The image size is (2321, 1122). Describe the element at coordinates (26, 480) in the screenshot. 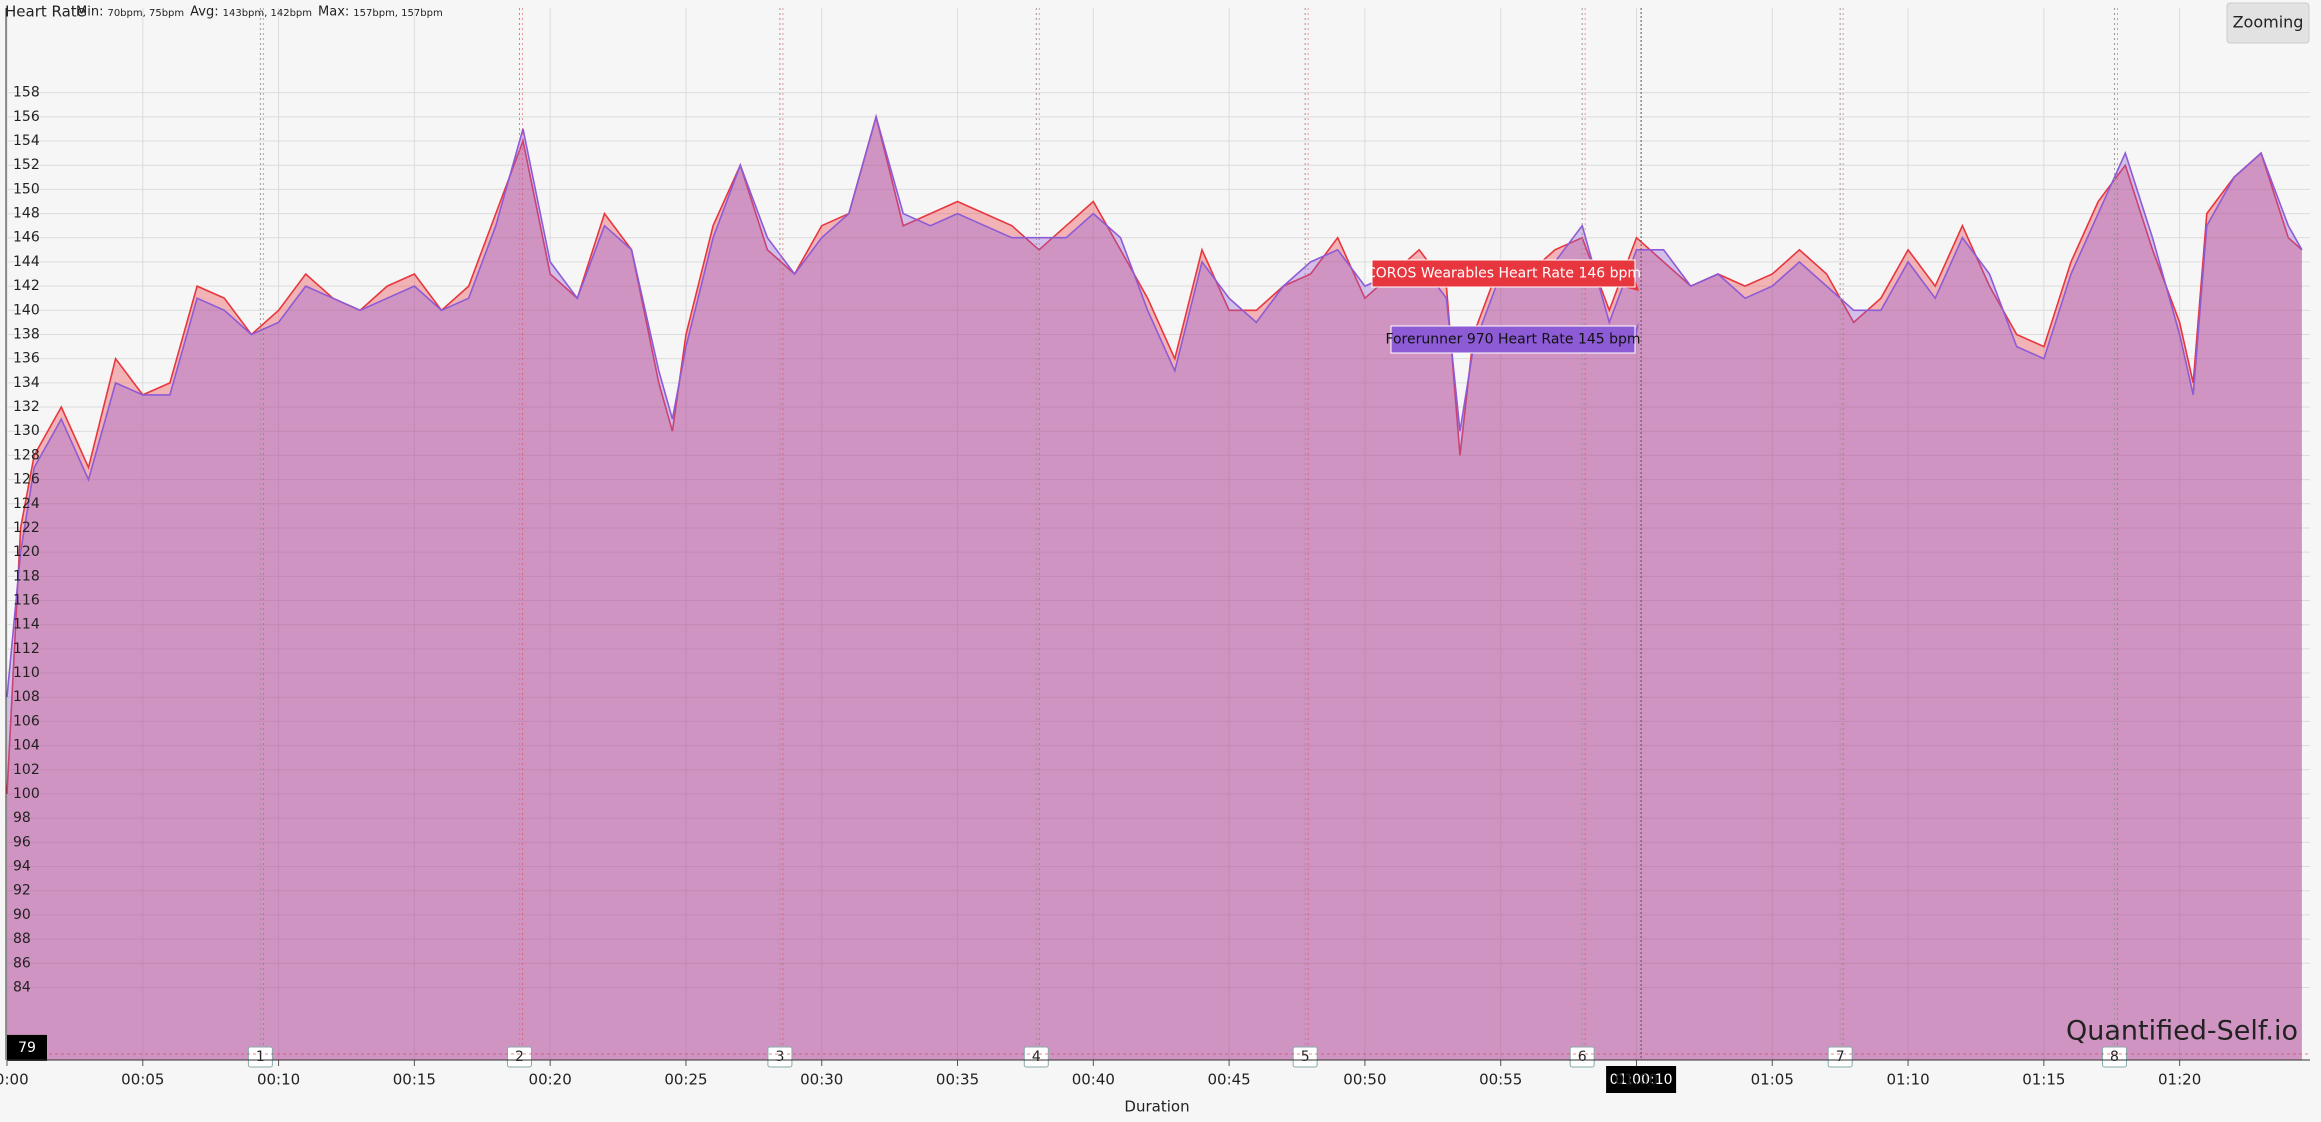

I see `y-tick-label: 126` at that location.